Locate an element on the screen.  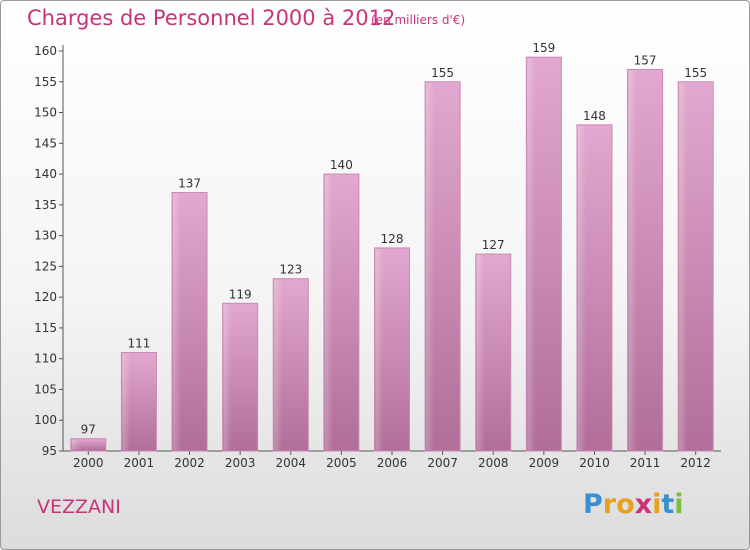
data-label: 127 is located at coordinates (493, 245).